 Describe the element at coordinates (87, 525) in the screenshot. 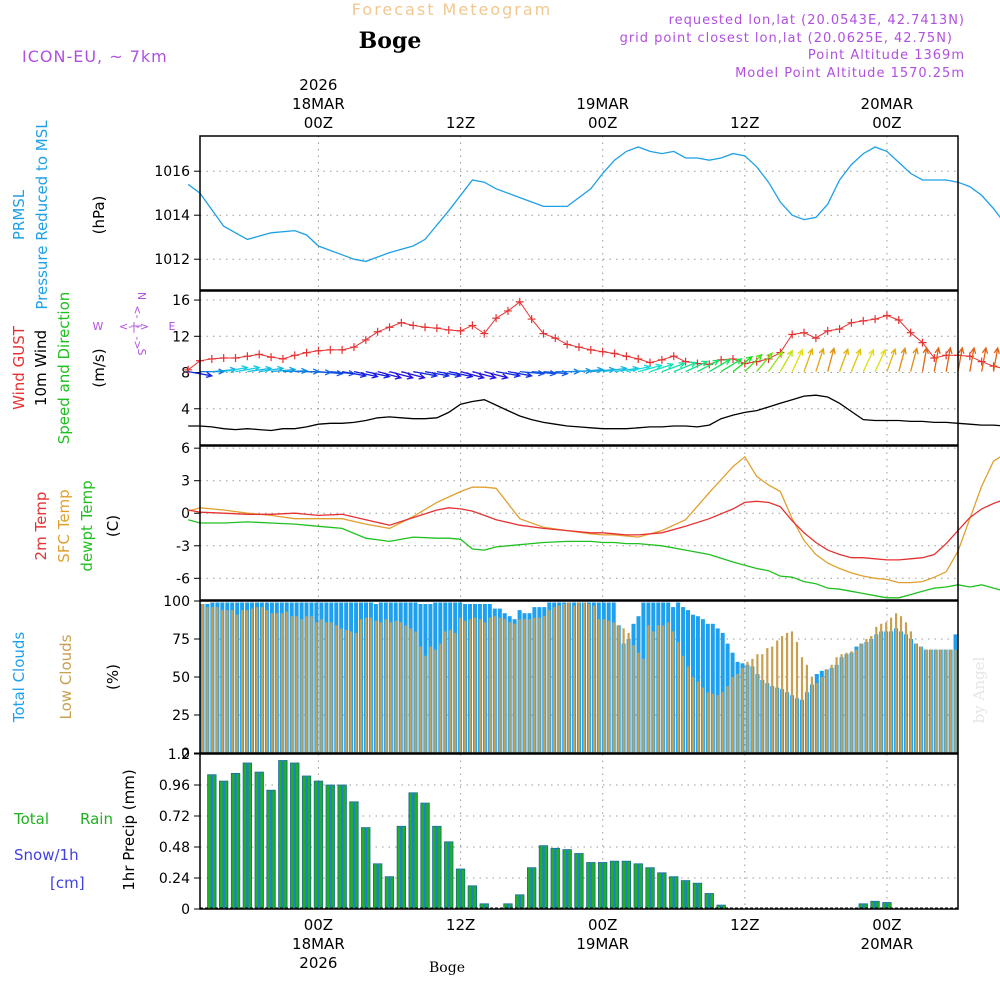

I see `temp-legend-dewpt: dewpt Temp` at that location.